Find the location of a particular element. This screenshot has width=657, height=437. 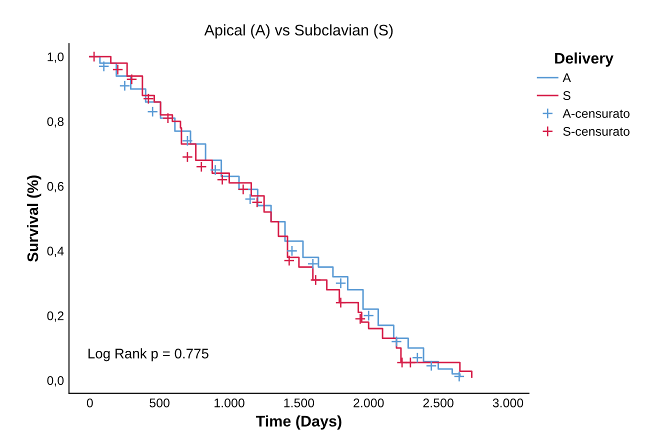

y-tick-label: 0,8 is located at coordinates (55, 122).